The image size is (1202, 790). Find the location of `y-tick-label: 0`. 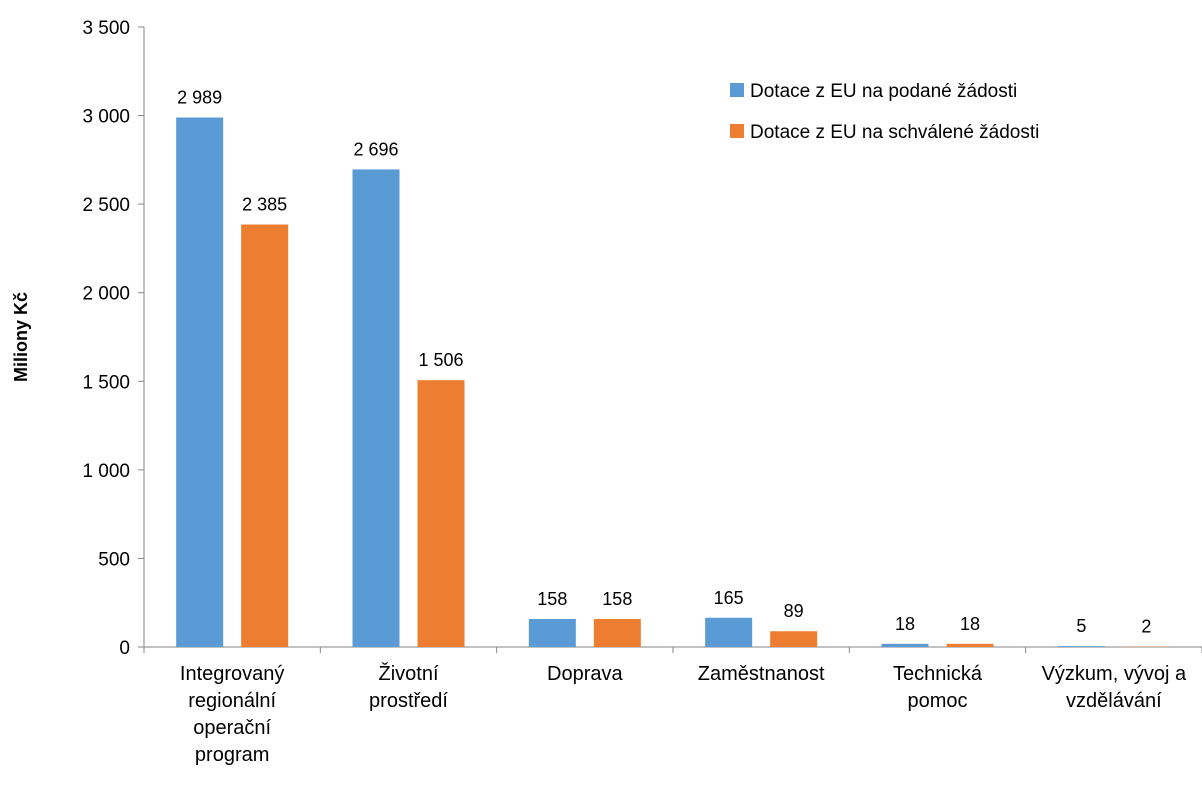

y-tick-label: 0 is located at coordinates (124, 648).